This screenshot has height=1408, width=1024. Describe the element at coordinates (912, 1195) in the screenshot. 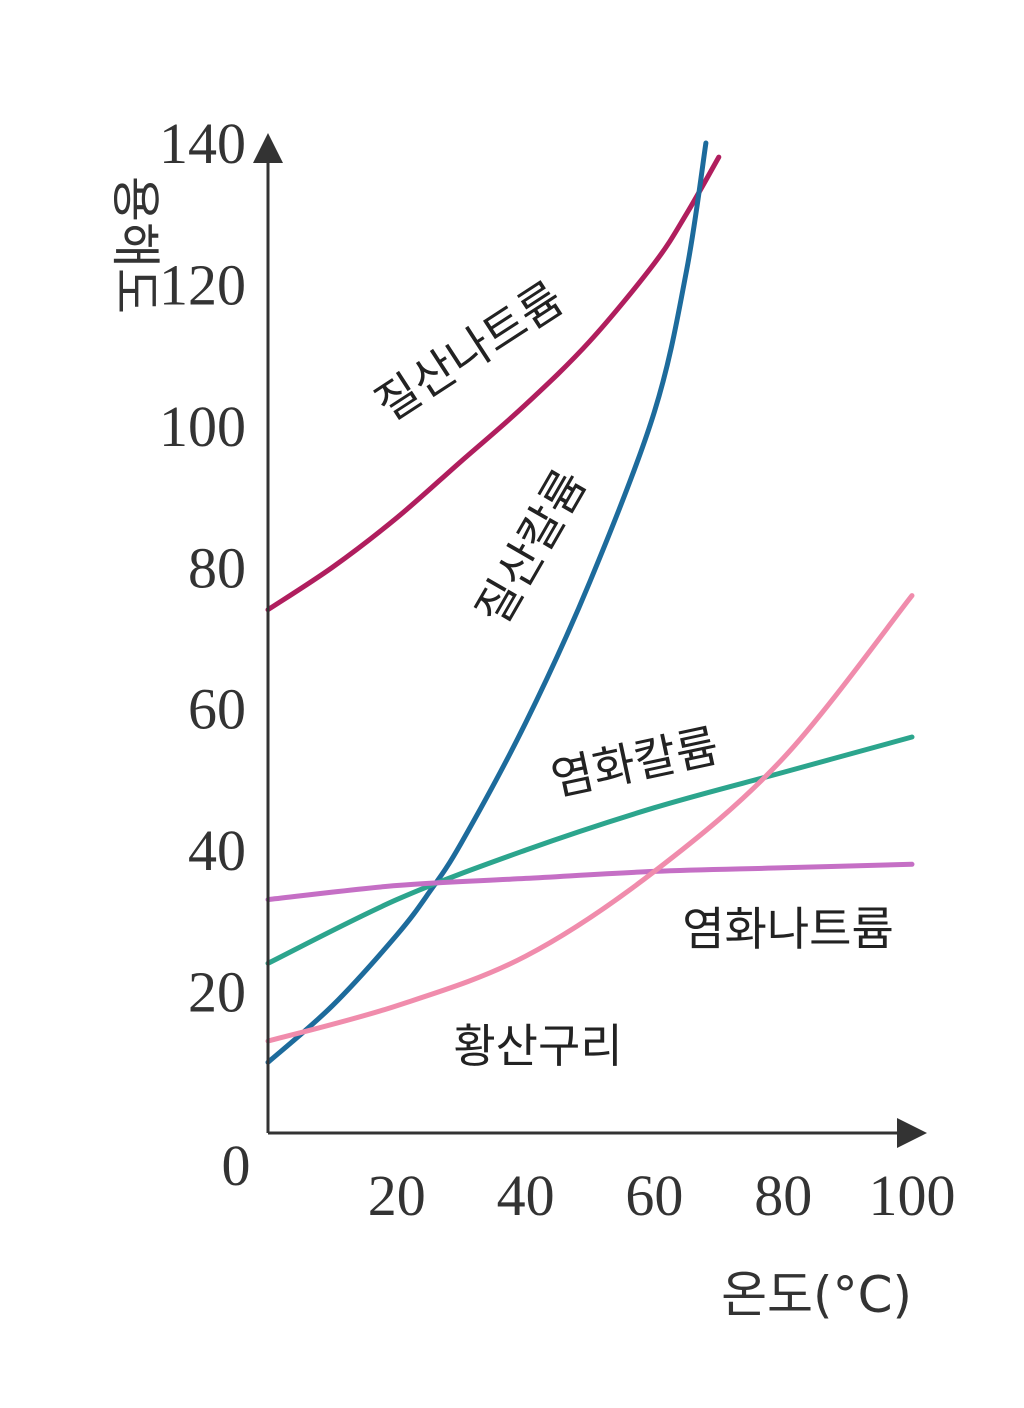

I see `x-tick-label: 100` at that location.